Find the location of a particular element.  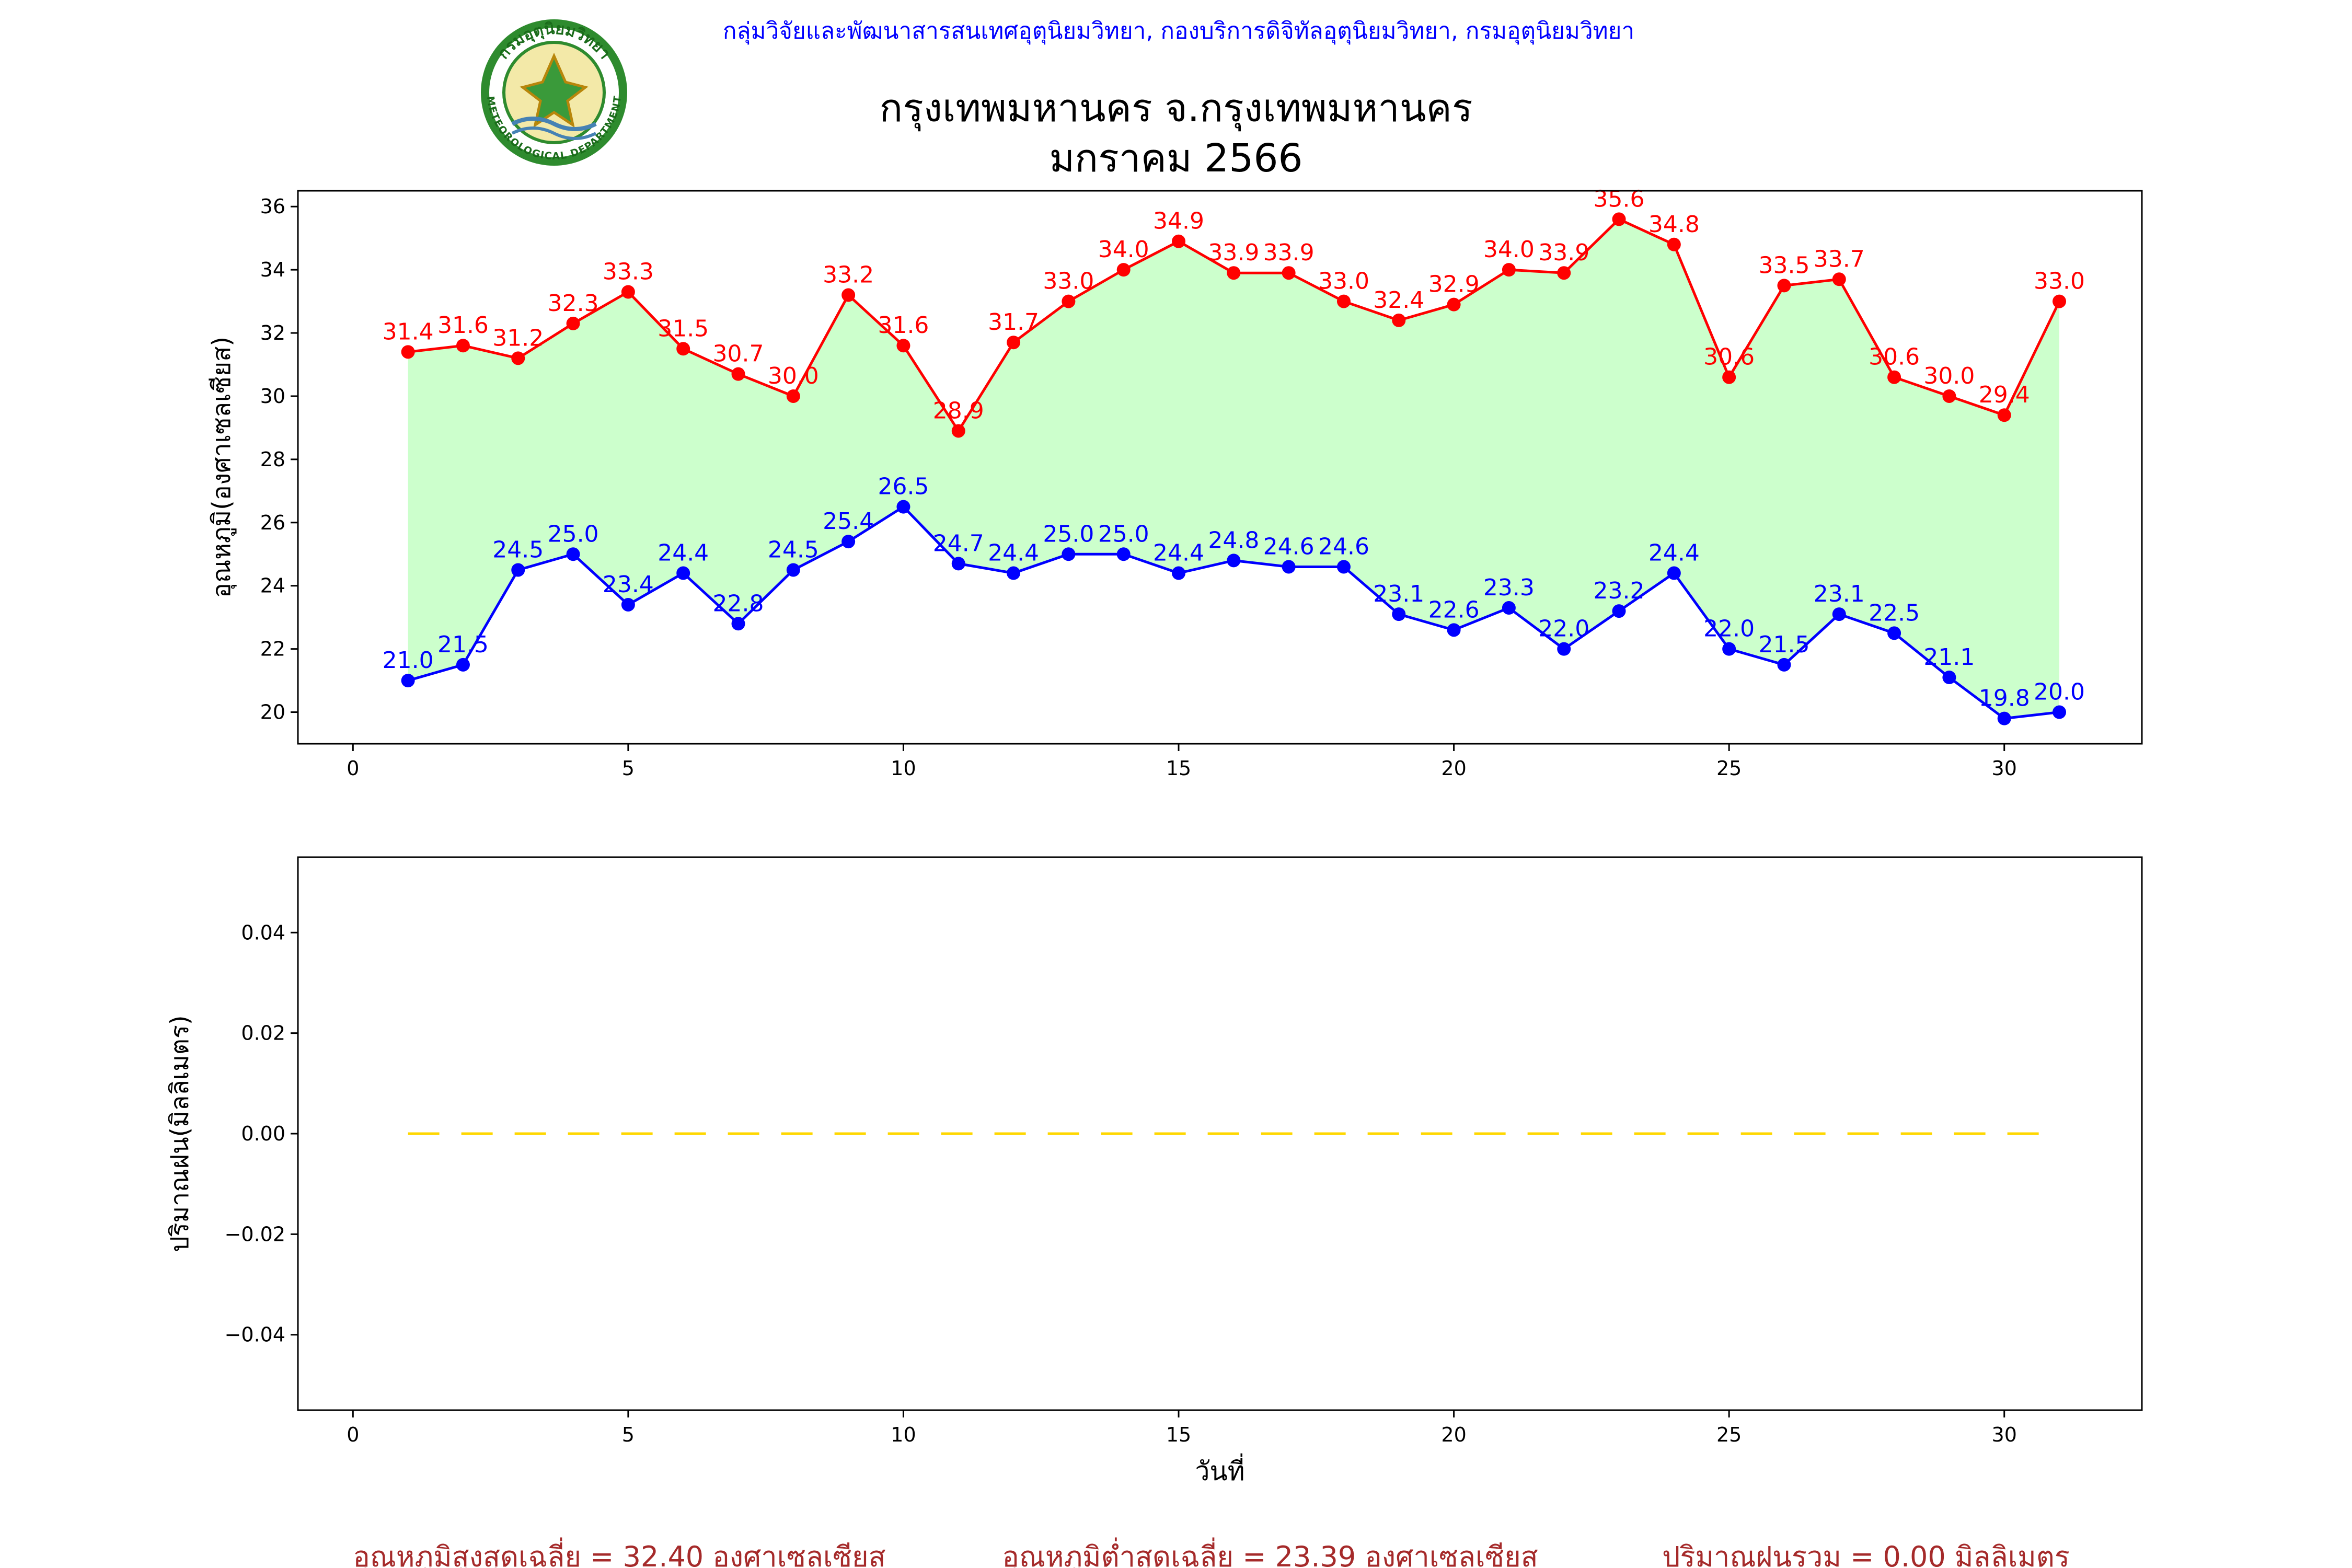

min-temp-label: 21.0 is located at coordinates (408, 660).